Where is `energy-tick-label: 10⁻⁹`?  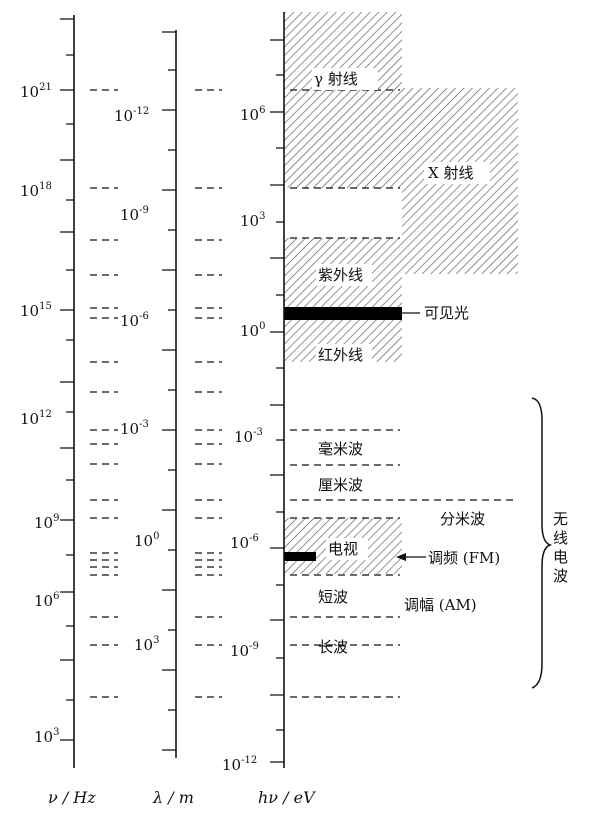 energy-tick-label: 10⁻⁹ is located at coordinates (244, 650).